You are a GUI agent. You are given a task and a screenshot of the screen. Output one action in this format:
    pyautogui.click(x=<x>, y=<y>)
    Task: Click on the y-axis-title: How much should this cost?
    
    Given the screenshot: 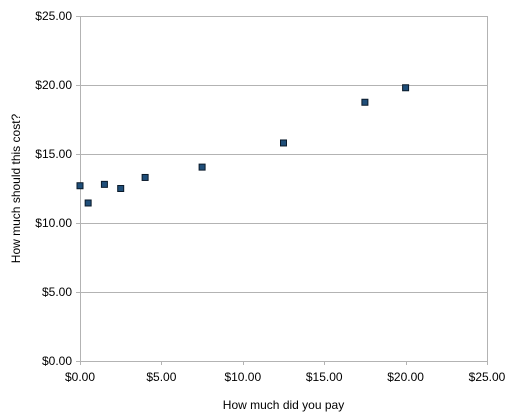 What is the action you would take?
    pyautogui.click(x=16, y=188)
    